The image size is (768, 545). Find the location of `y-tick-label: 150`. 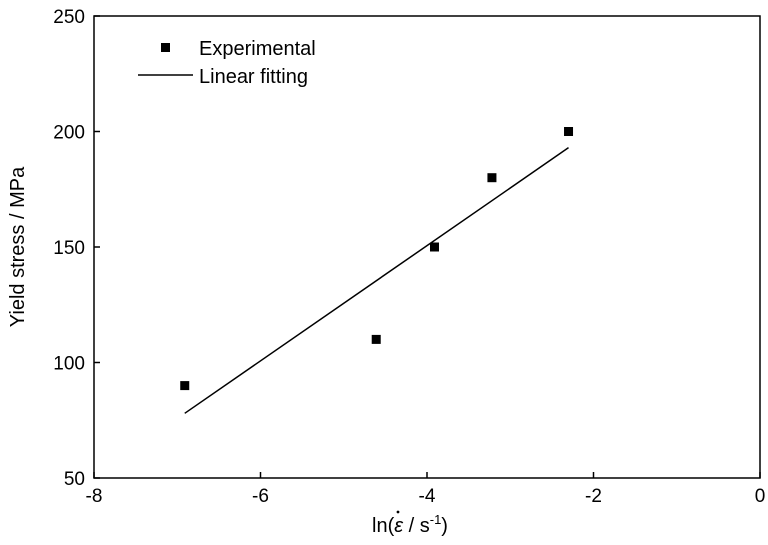

y-tick-label: 150 is located at coordinates (69, 248).